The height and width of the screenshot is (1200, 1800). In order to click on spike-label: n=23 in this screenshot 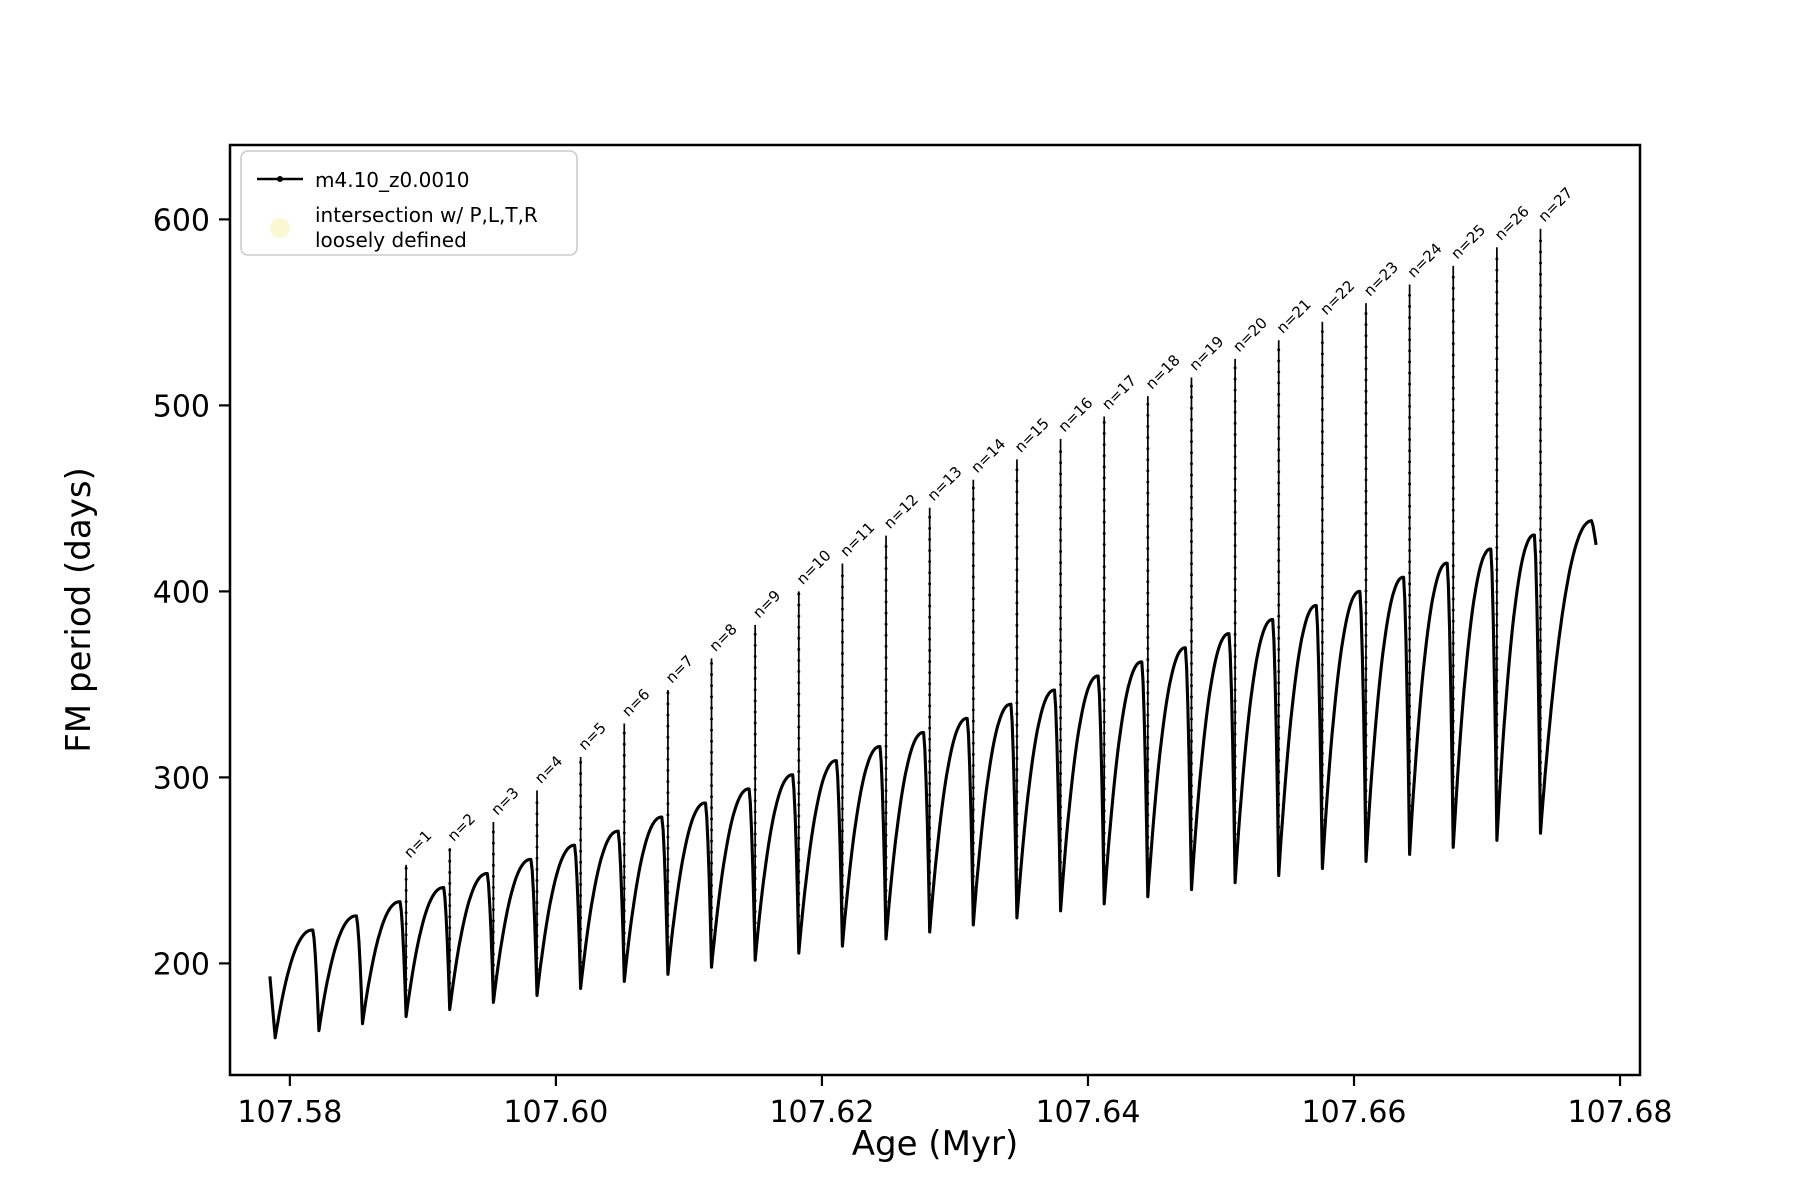, I will do `click(1381, 279)`.